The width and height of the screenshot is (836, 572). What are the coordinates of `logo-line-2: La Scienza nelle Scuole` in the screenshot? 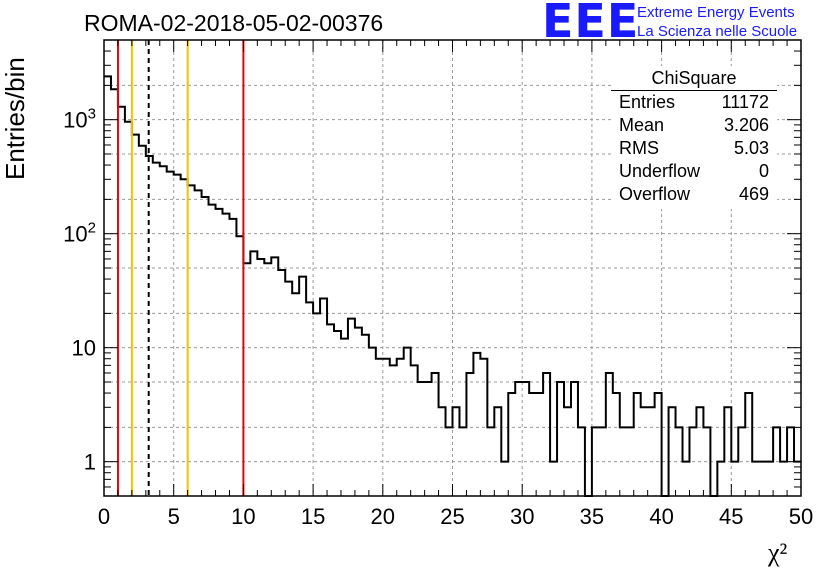 It's located at (717, 31).